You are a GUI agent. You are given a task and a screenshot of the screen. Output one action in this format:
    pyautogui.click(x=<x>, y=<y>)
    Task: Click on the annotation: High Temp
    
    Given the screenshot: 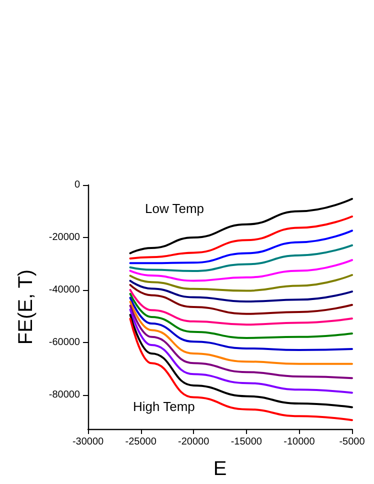 What is the action you would take?
    pyautogui.click(x=164, y=406)
    